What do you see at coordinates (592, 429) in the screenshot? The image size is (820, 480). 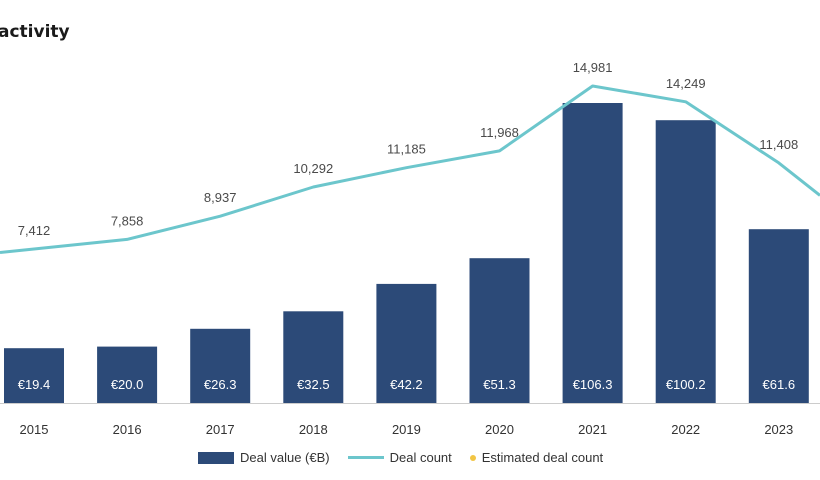 I see `x-tick-label-2021: 2021` at bounding box center [592, 429].